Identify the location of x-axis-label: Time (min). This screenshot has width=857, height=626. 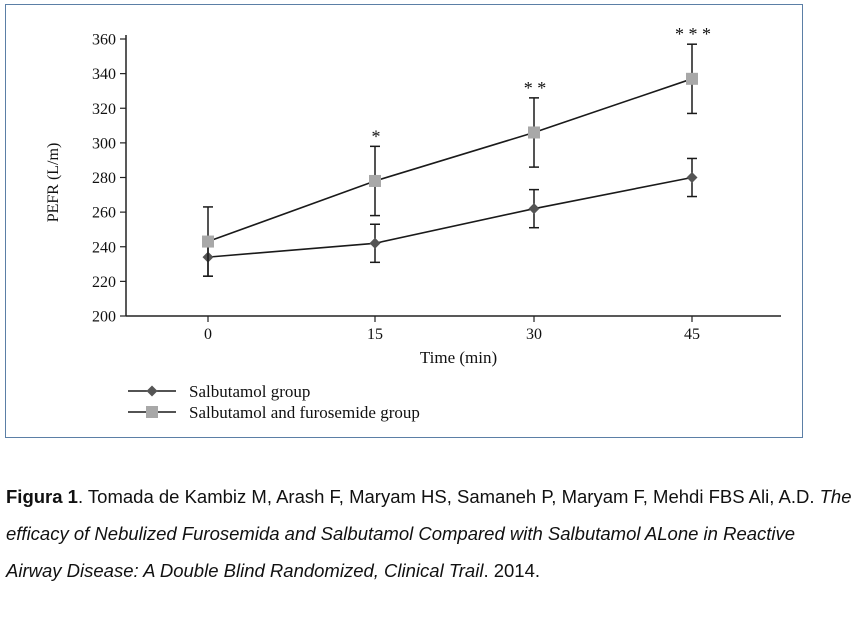
(458, 357).